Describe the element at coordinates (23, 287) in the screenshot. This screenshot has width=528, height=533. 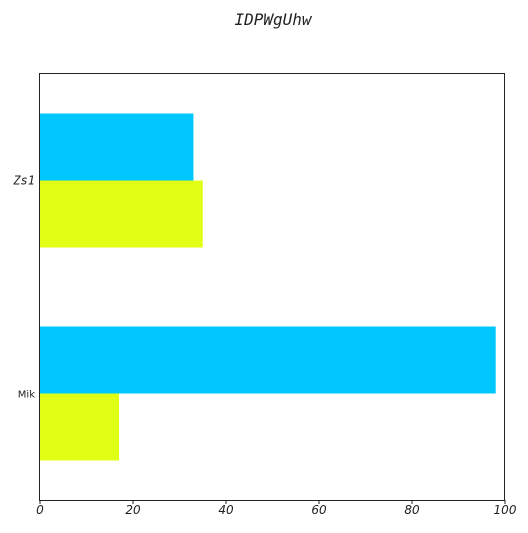
I see `y-axis-ticks: Zs1 Mik` at that location.